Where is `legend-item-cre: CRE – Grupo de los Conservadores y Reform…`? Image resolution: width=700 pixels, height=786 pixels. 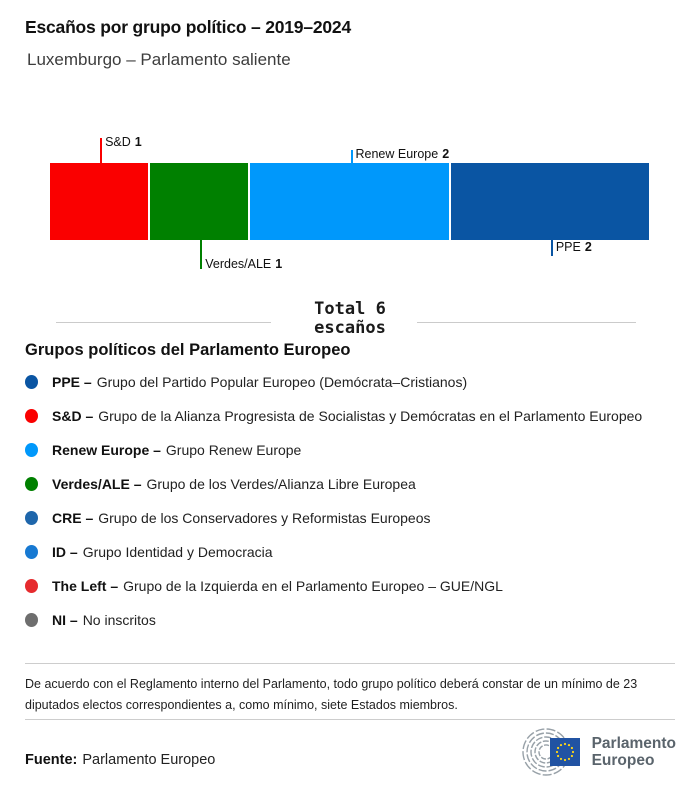
legend-item-cre: CRE – Grupo de los Conservadores y Reform… is located at coordinates (333, 518).